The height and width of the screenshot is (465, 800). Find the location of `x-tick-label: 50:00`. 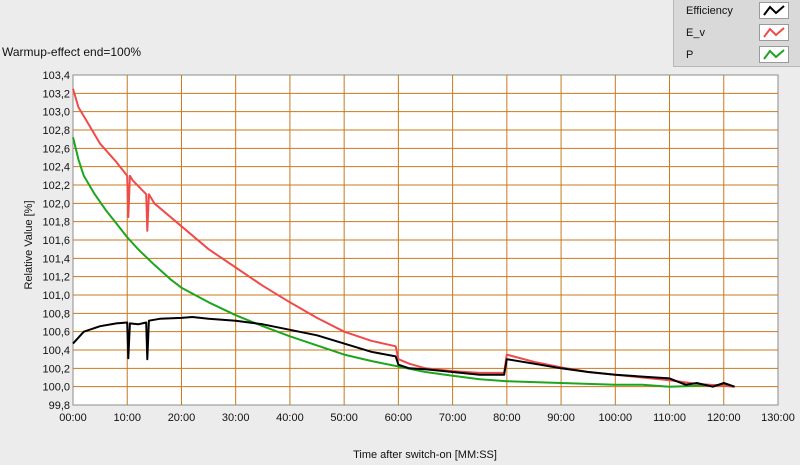

x-tick-label: 50:00 is located at coordinates (344, 418).